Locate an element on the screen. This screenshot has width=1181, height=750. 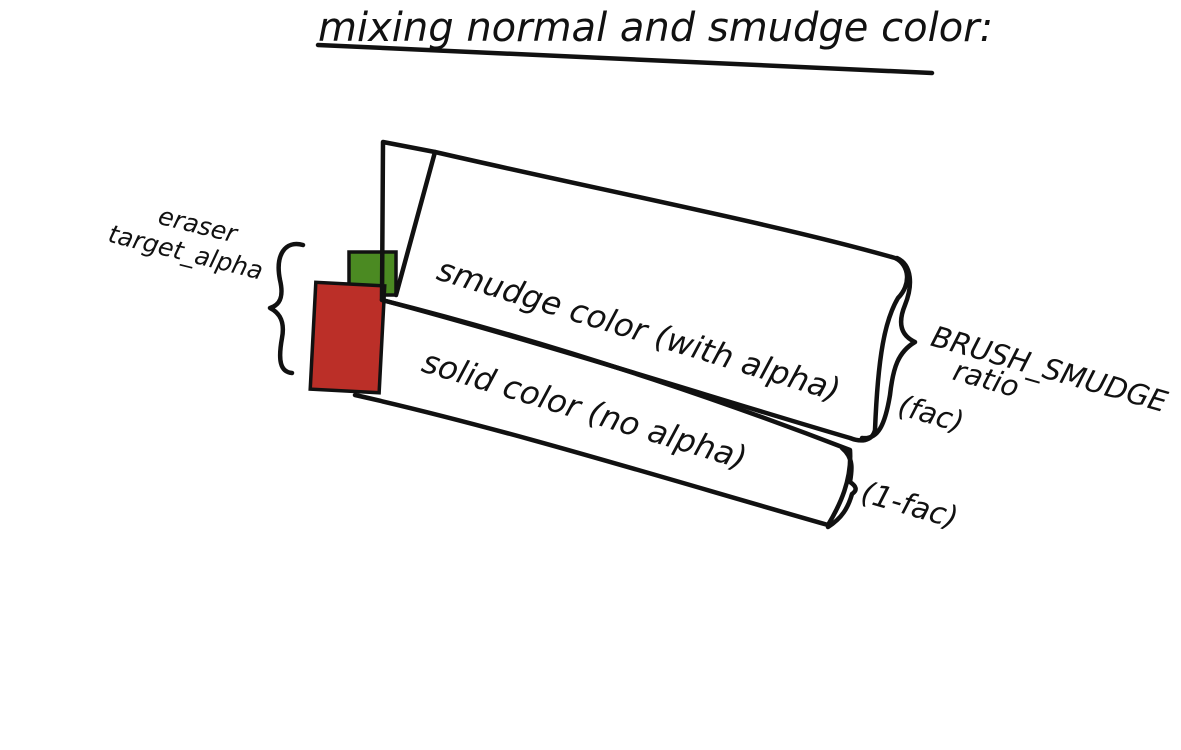
solid-color-swatch is located at coordinates (347, 337).